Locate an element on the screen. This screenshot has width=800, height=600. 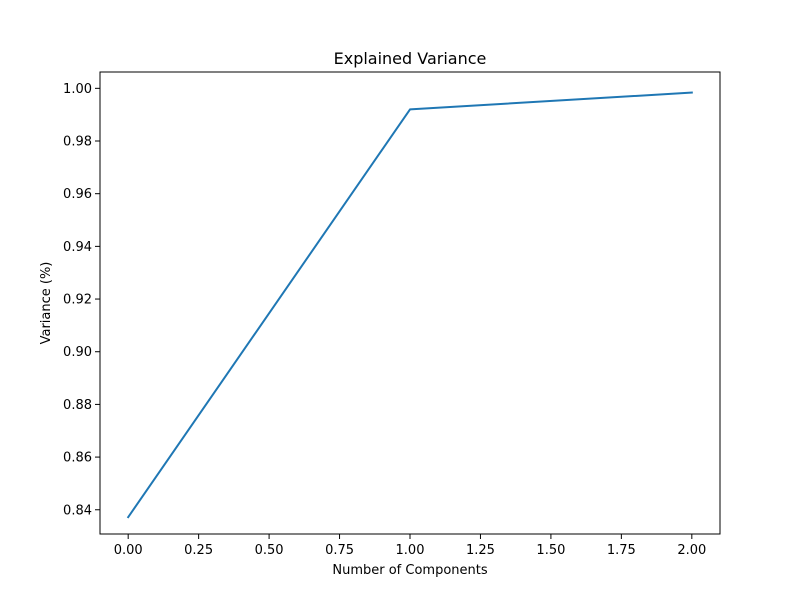
y-tick-label: 0.88 is located at coordinates (77, 405).